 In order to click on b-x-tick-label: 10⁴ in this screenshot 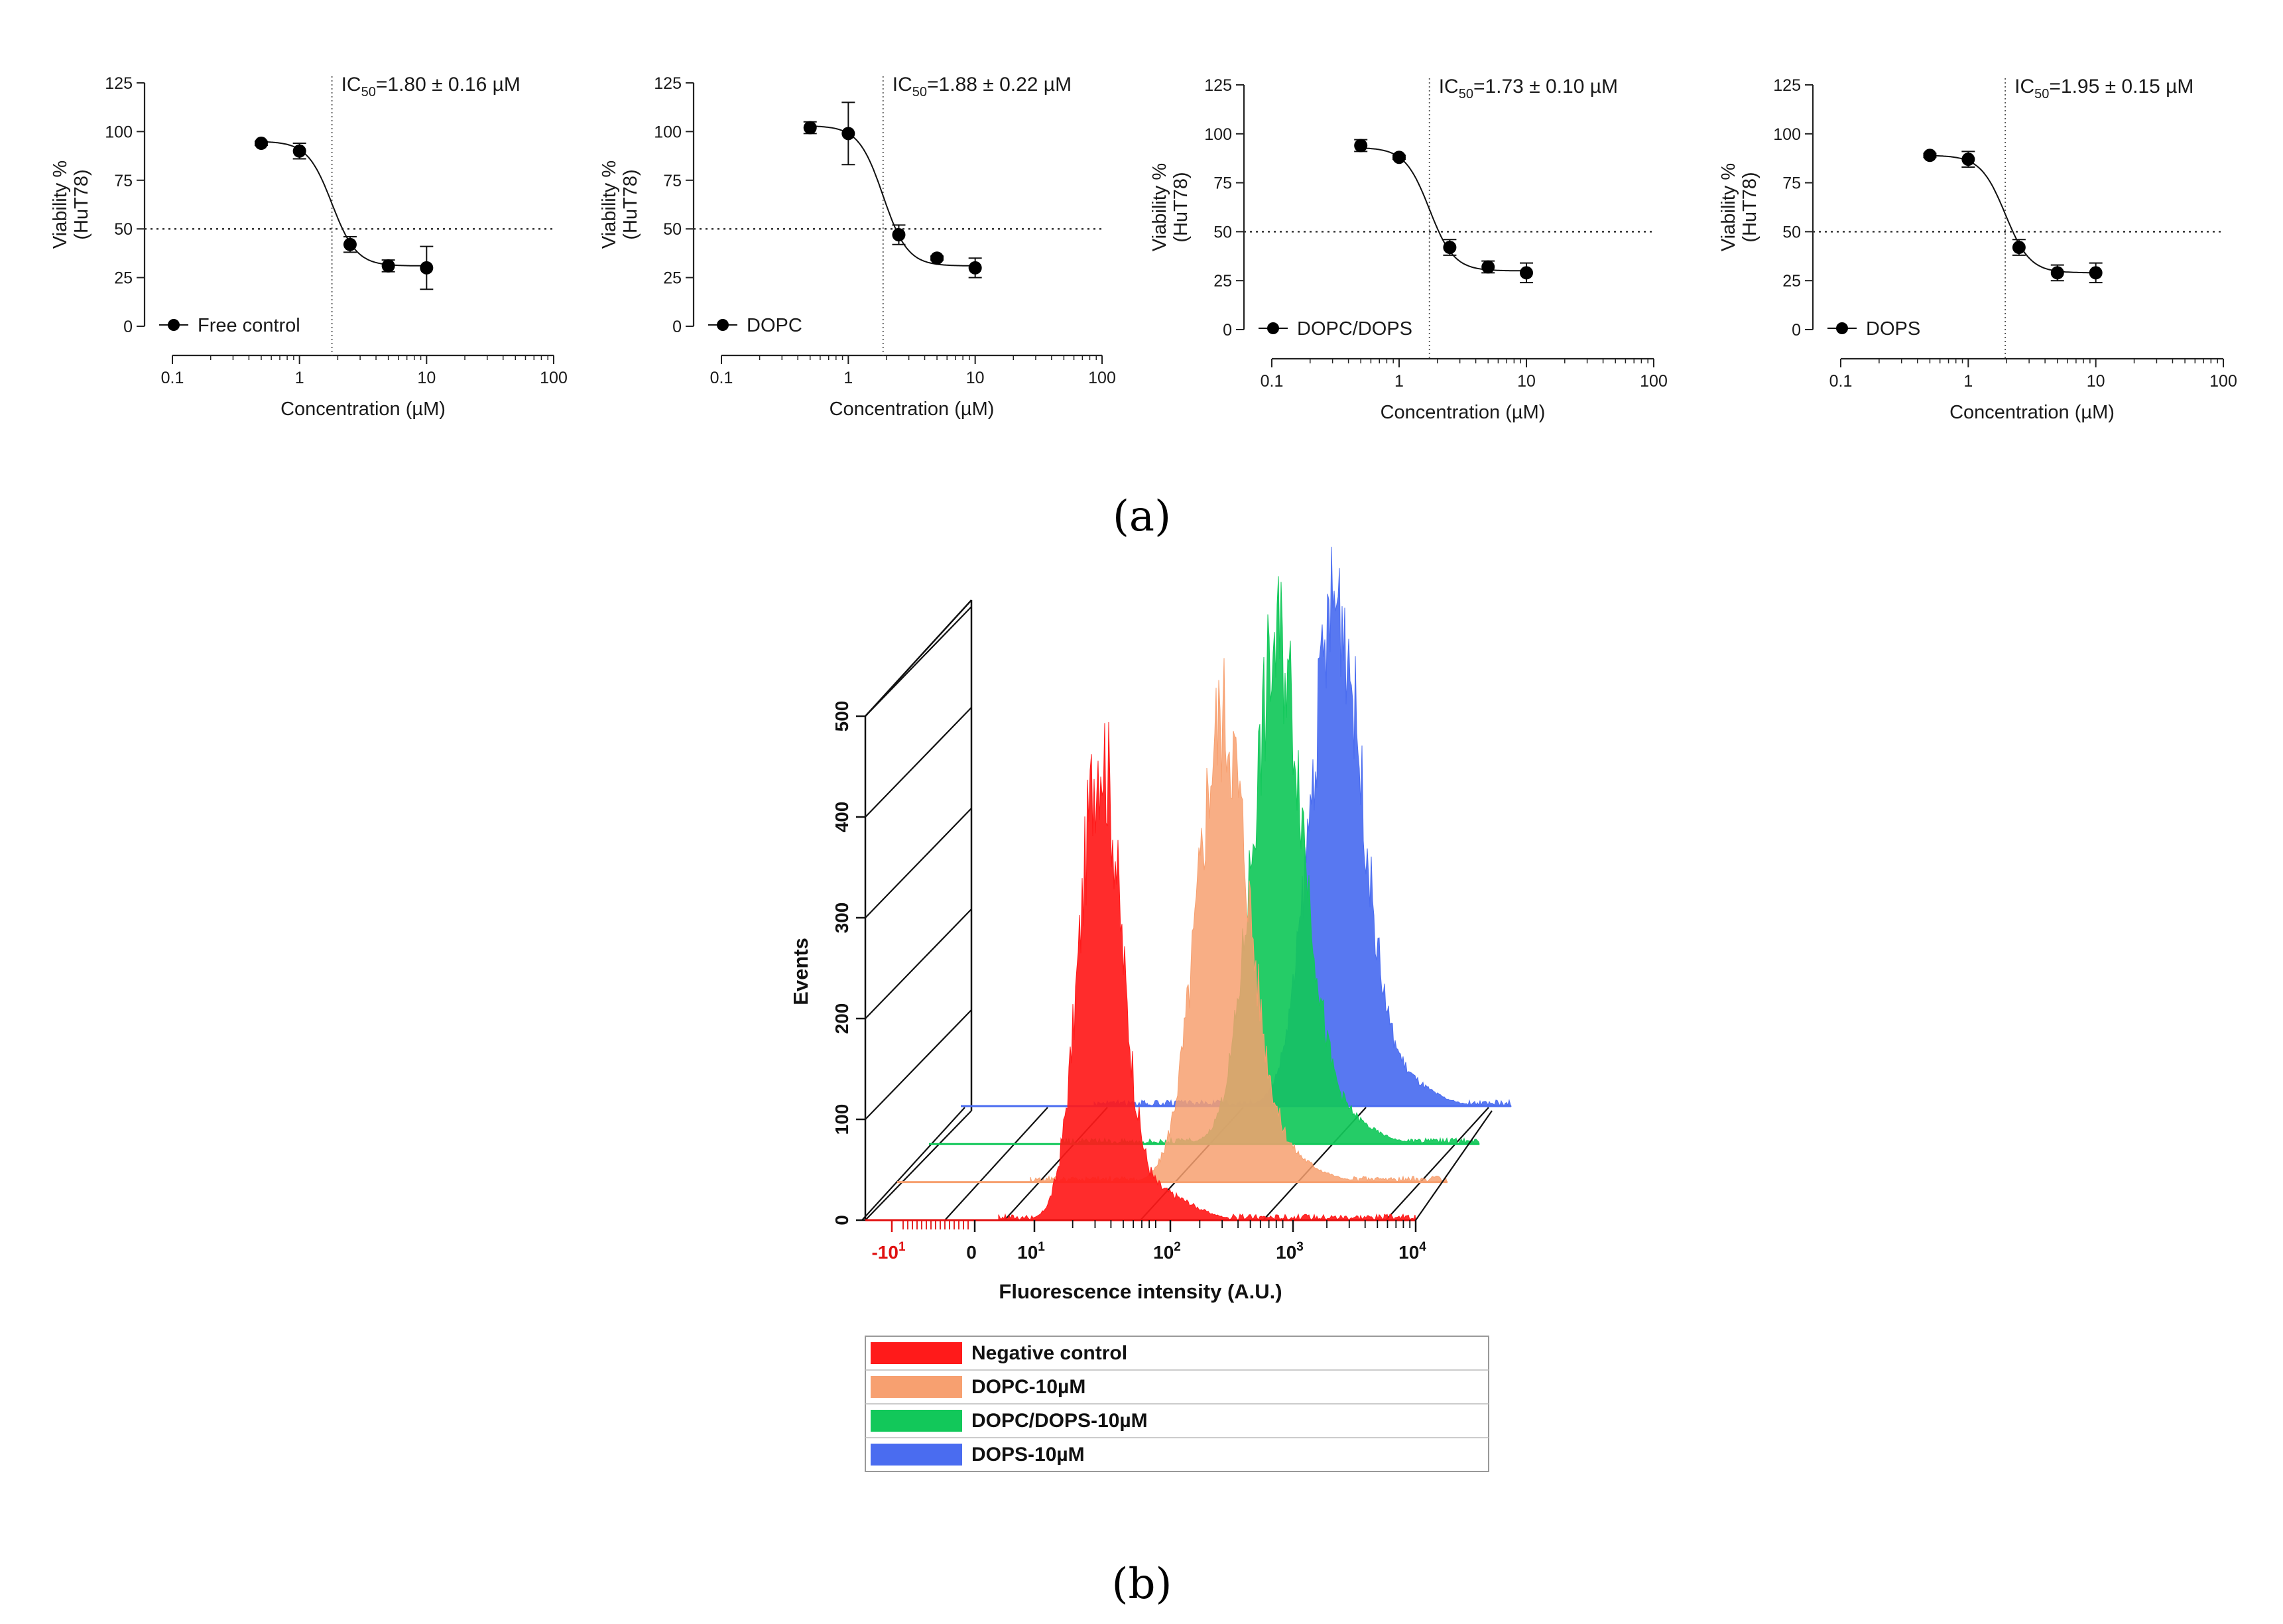, I will do `click(1412, 1251)`.